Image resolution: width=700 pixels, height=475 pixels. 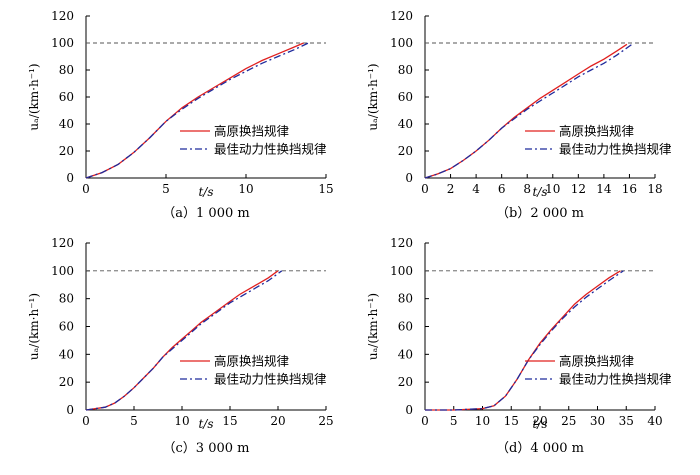 I want to click on x-tick-label: 30, so click(x=597, y=421).